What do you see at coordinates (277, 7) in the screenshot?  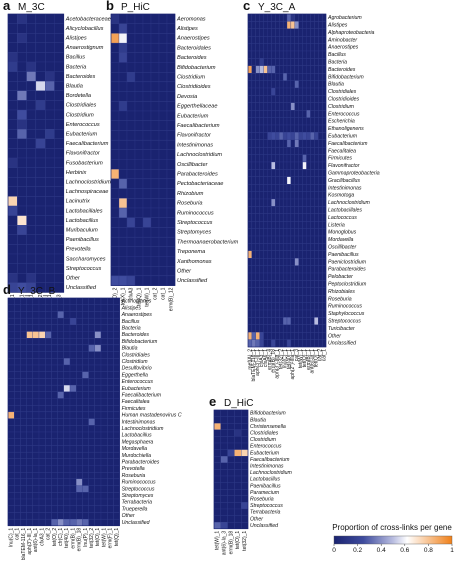 I see `panel-title: Y_3C_A` at bounding box center [277, 7].